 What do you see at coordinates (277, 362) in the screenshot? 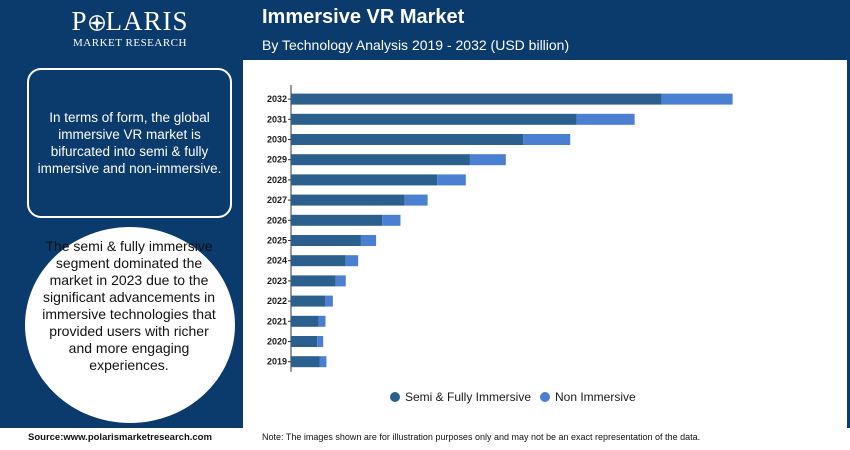
I see `y-tick-label: 2019` at bounding box center [277, 362].